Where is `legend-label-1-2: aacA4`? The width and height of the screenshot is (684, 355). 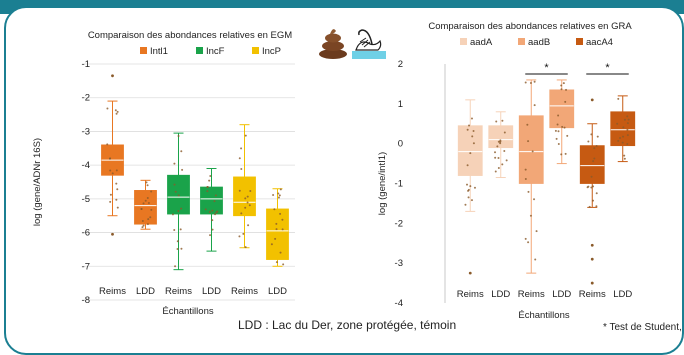 legend-label-1-2: aacA4 is located at coordinates (599, 42).